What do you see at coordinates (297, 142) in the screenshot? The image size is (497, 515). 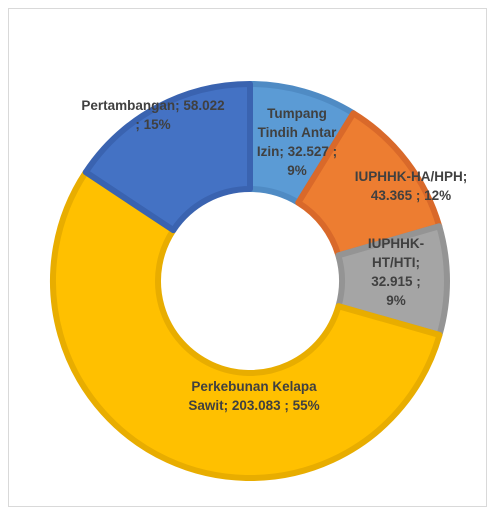 I see `data-label: Tumpang Tindih Antar Izin; 32.527 ; 9%` at bounding box center [297, 142].